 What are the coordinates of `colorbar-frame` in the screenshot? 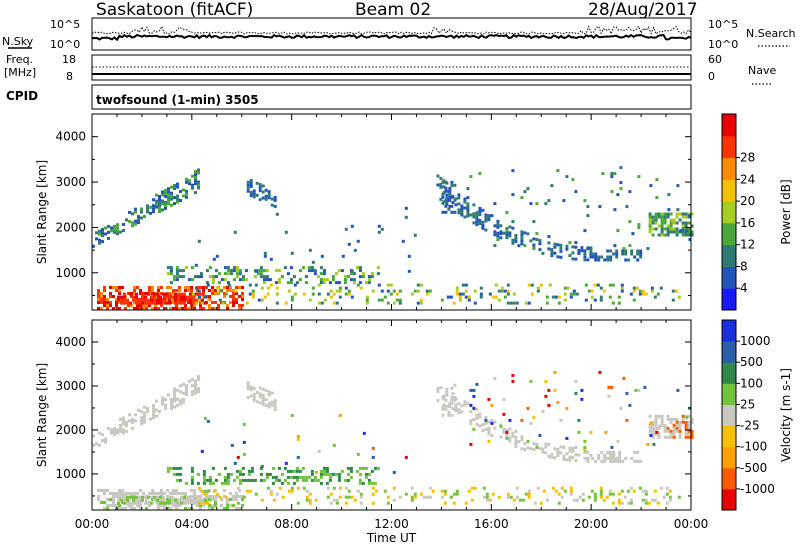 It's located at (729, 212).